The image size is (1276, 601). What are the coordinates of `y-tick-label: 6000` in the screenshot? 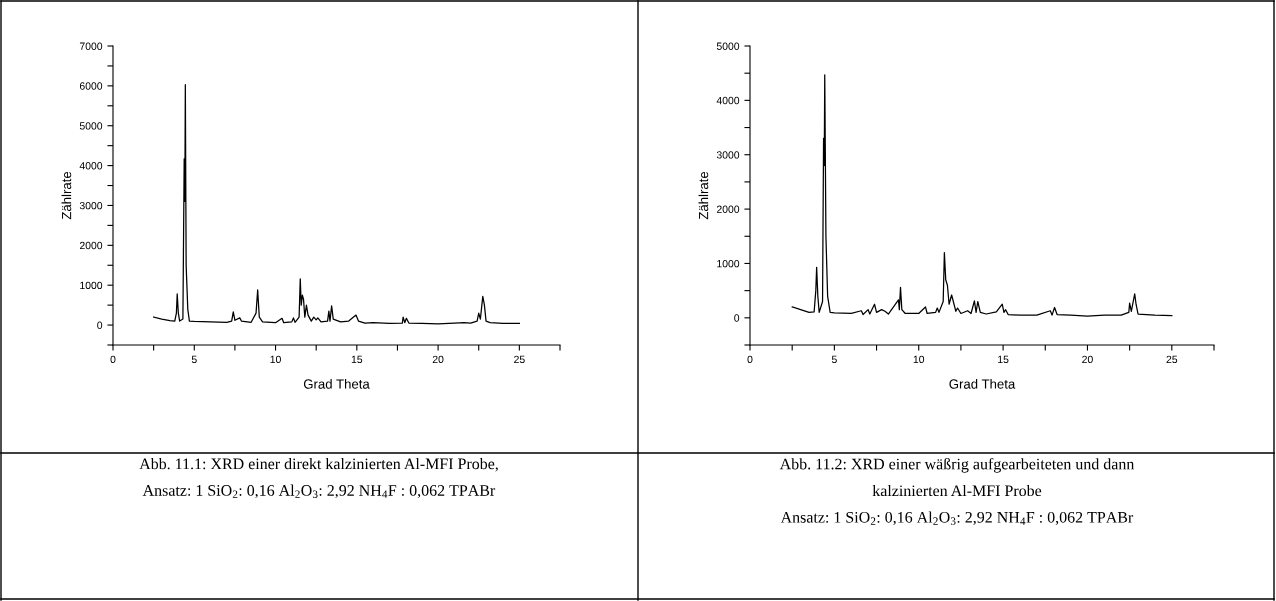 It's located at (91, 86).